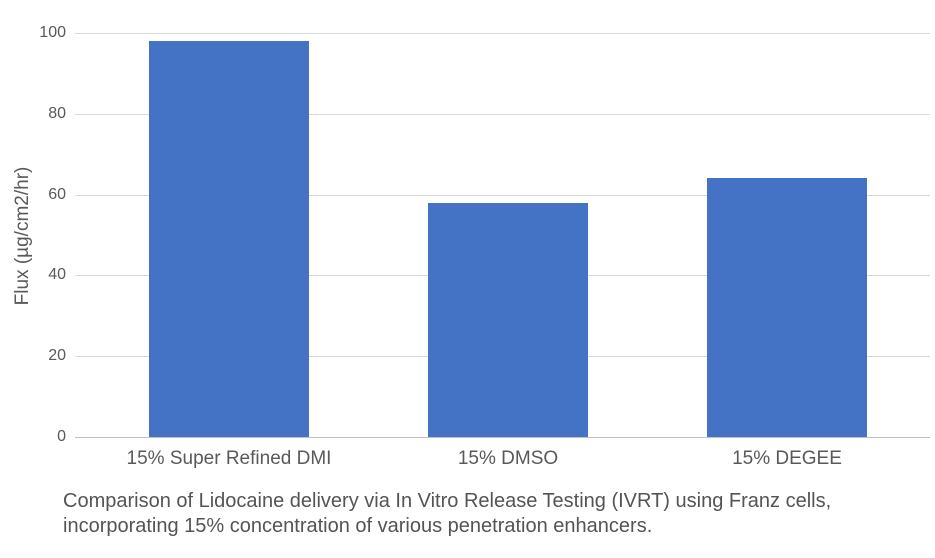 The height and width of the screenshot is (558, 935). What do you see at coordinates (57, 113) in the screenshot?
I see `y-tick-label: 80` at bounding box center [57, 113].